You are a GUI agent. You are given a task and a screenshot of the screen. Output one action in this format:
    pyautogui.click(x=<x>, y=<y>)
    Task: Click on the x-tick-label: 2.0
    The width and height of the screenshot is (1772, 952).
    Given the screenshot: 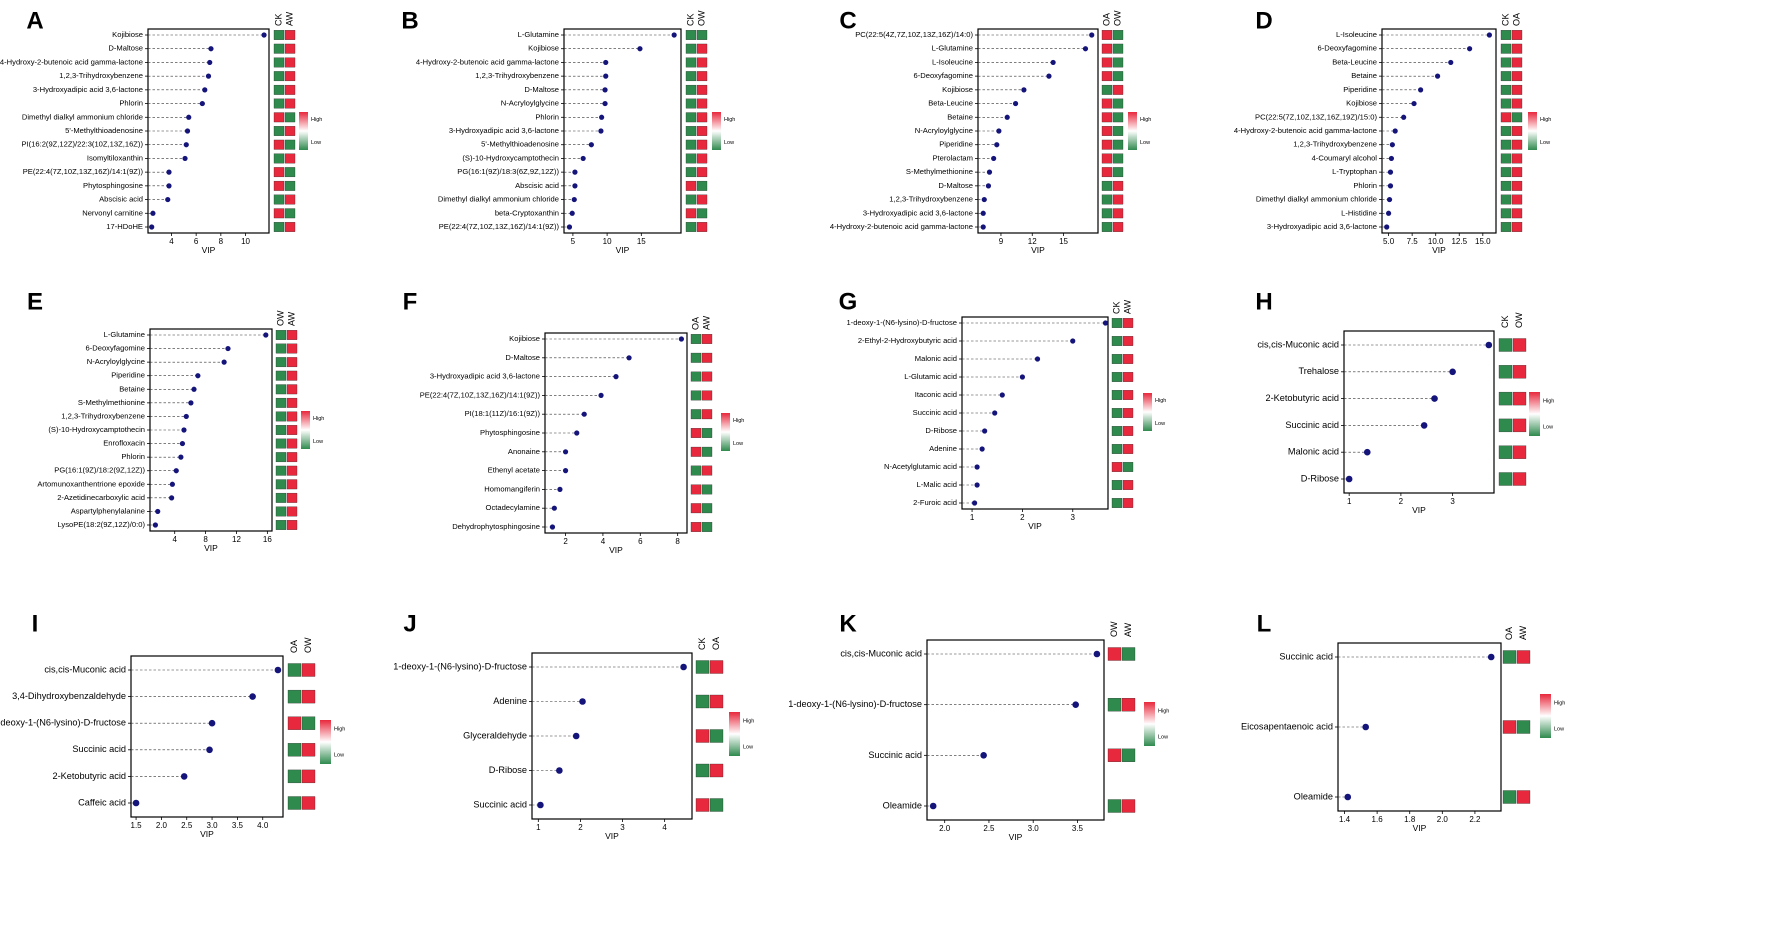 What is the action you would take?
    pyautogui.click(x=162, y=825)
    